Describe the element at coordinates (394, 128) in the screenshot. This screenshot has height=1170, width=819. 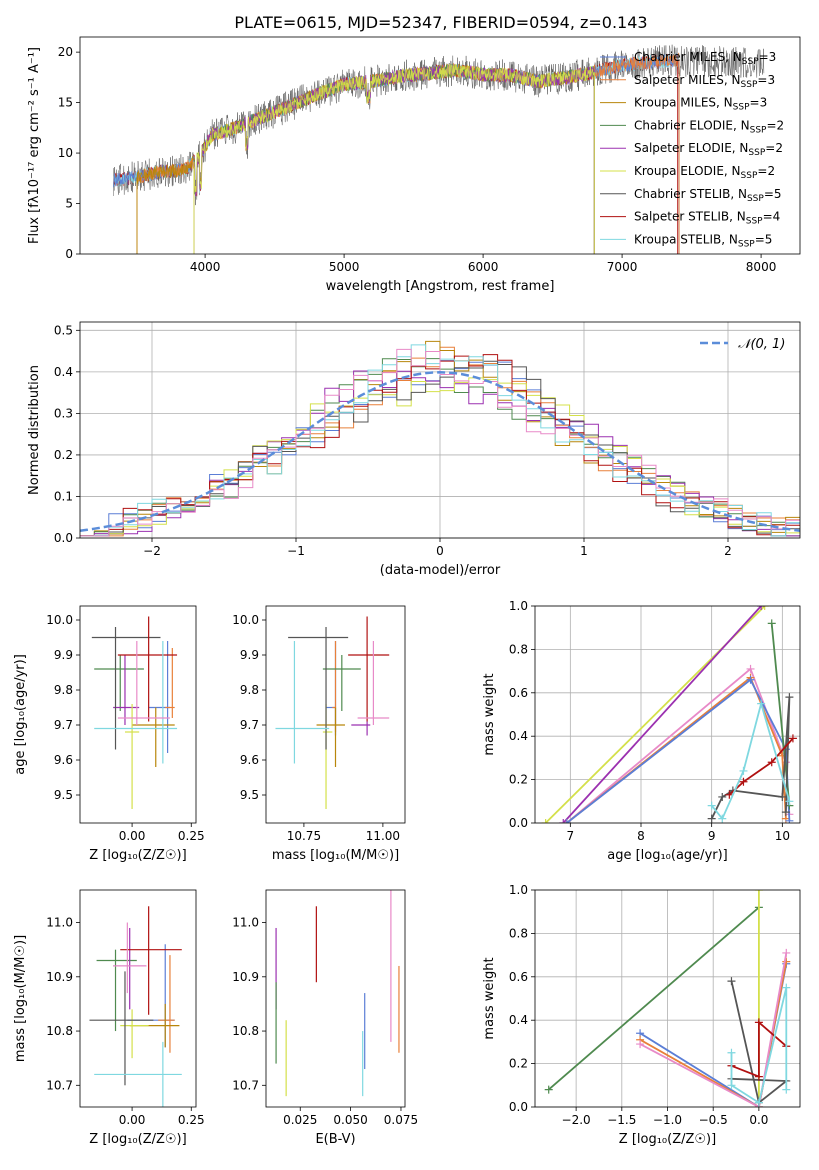
I see `spectrum-series-line` at that location.